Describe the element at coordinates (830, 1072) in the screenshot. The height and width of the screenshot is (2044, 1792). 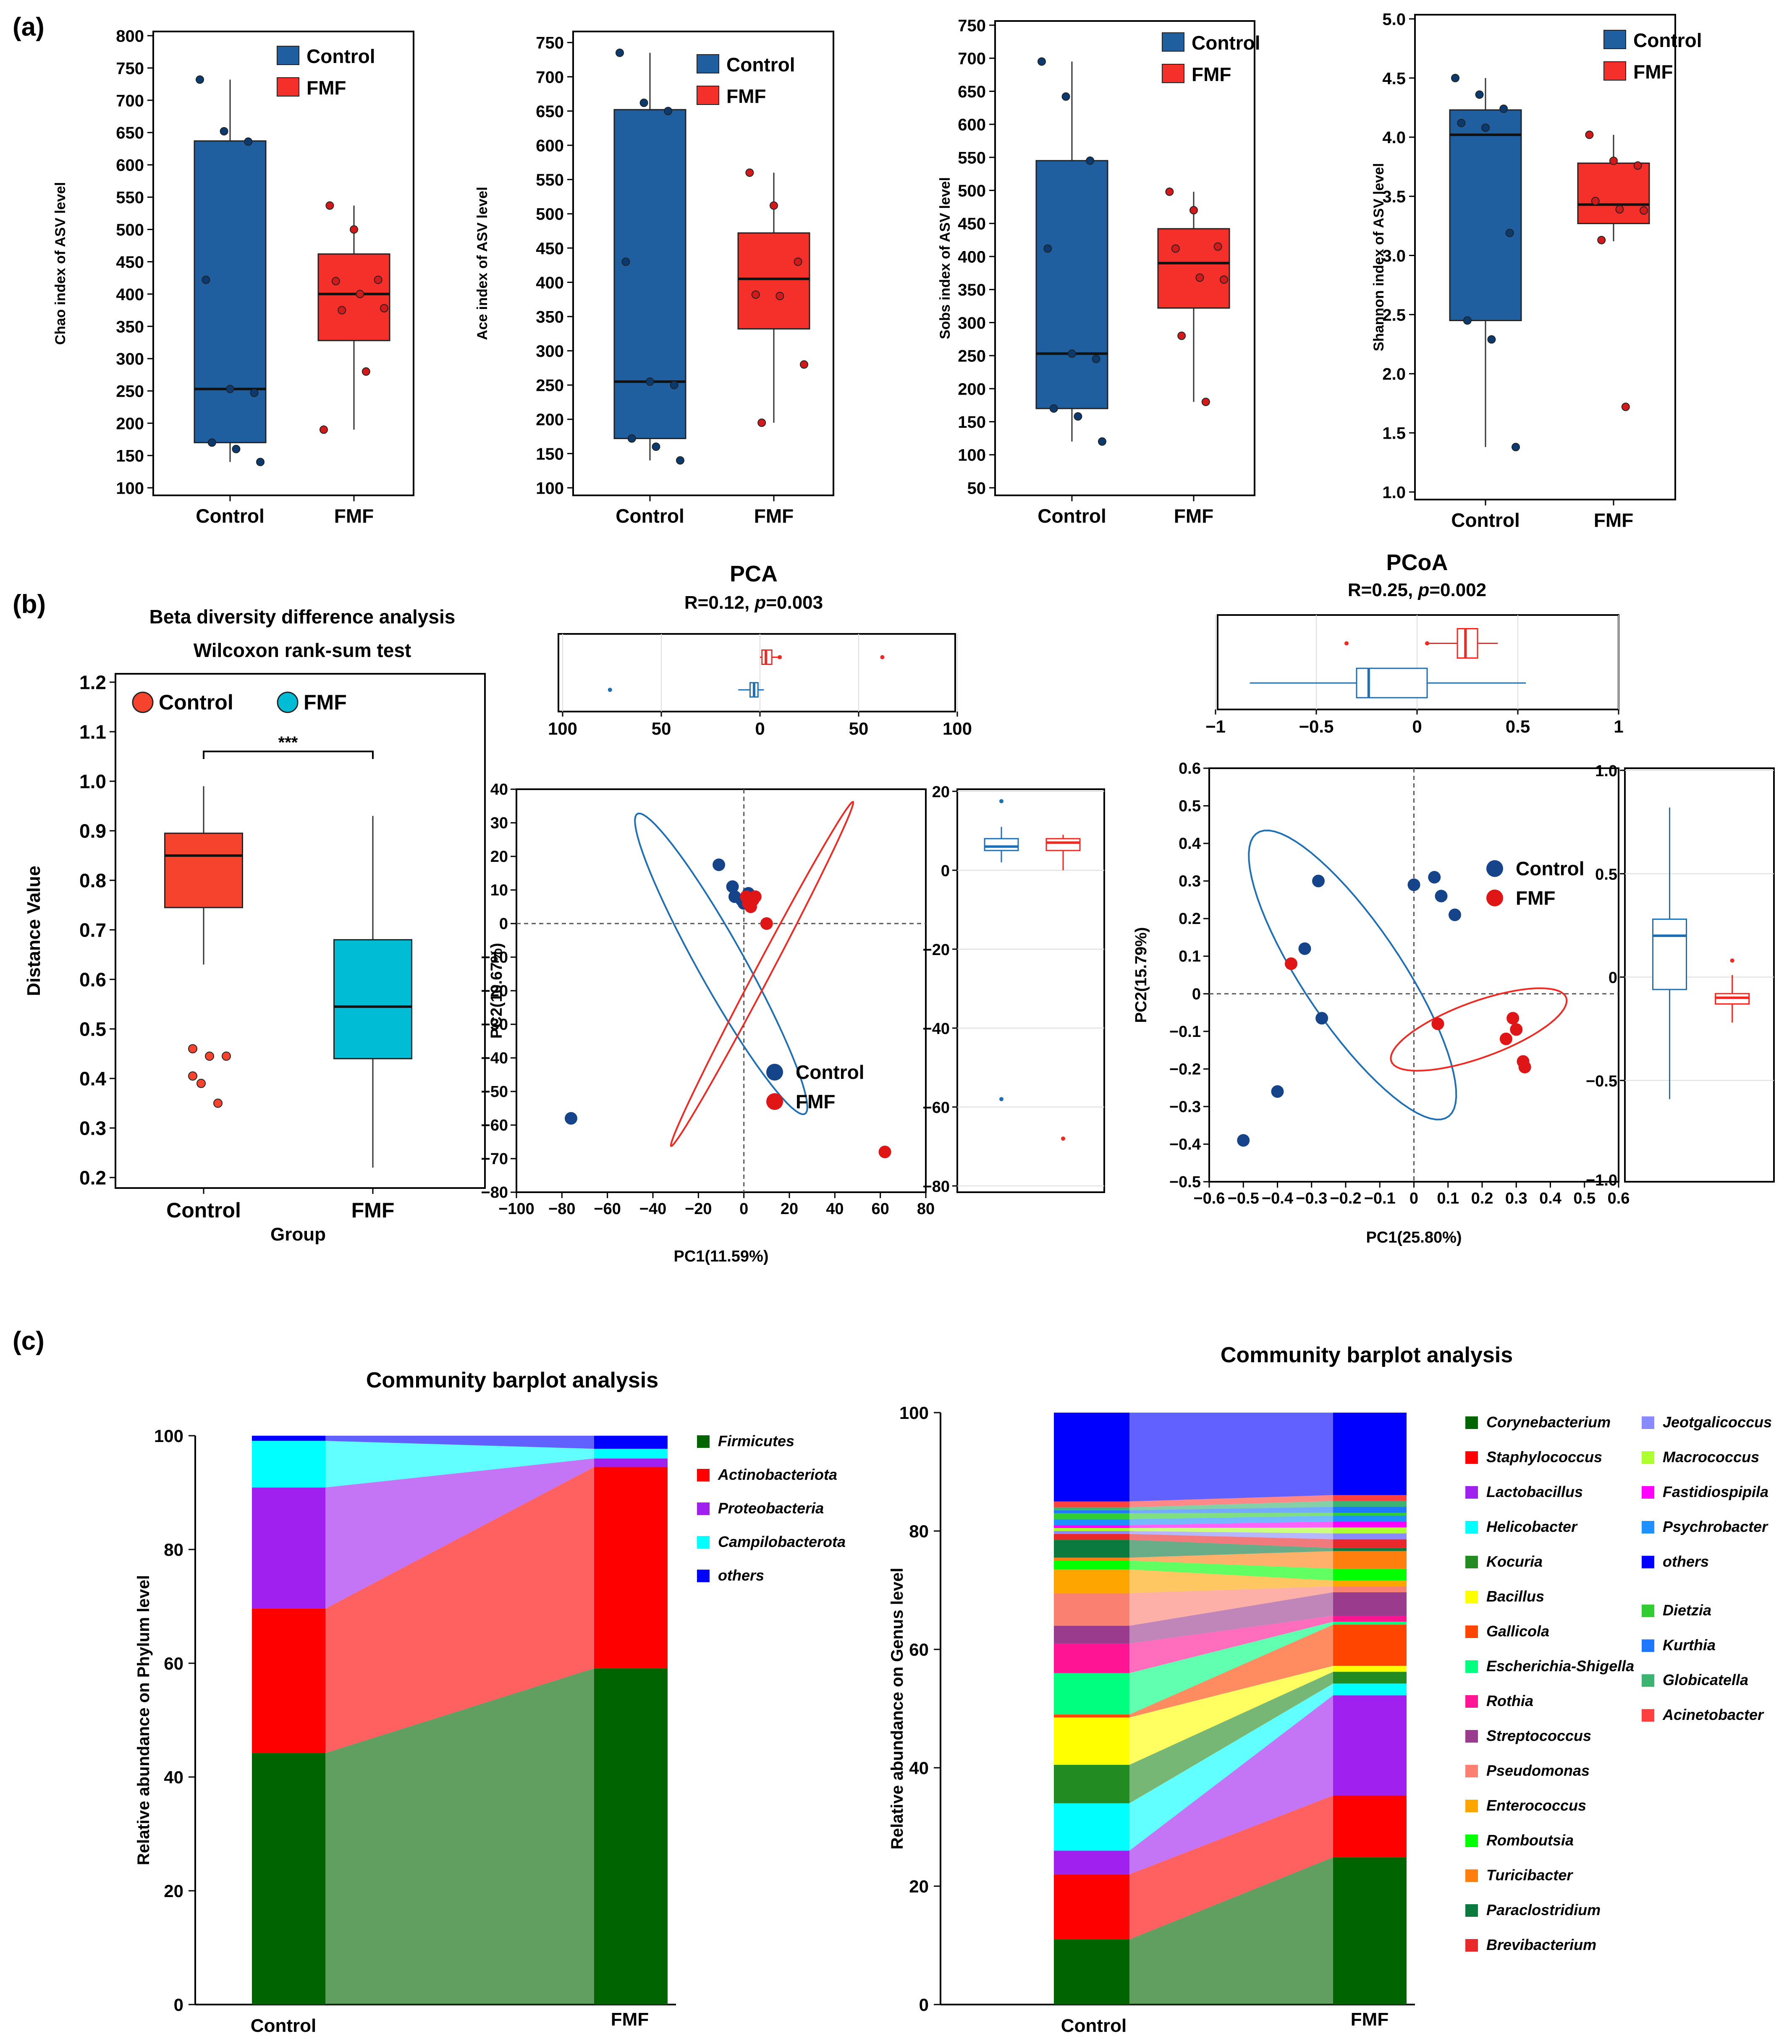
I see `pca-legend-label-0: Control` at that location.